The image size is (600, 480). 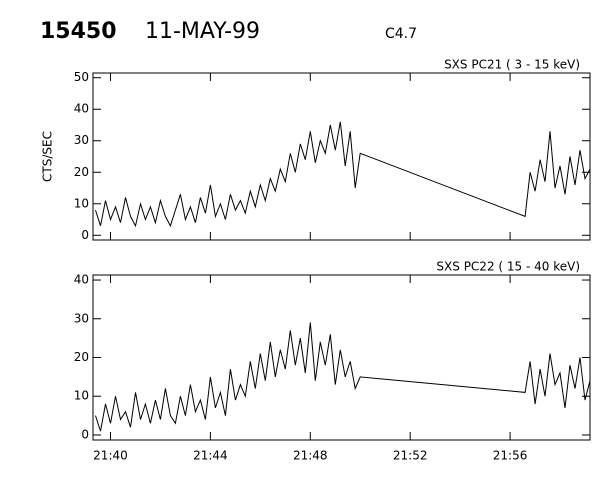 I want to click on y-axis-label: CTS/SEC, so click(x=48, y=156).